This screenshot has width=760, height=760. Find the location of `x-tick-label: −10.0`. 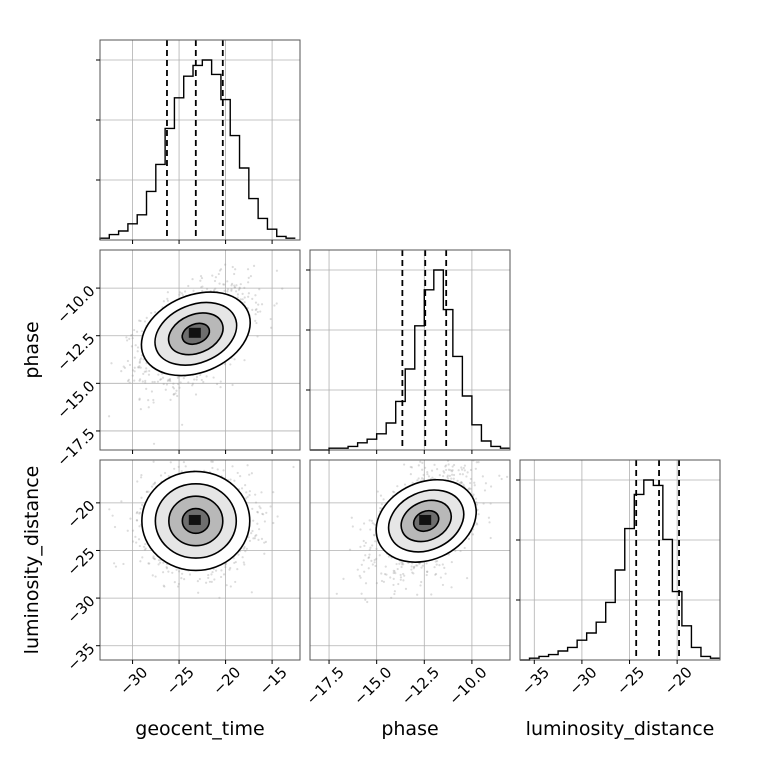

x-tick-label: −10.0 is located at coordinates (467, 685).